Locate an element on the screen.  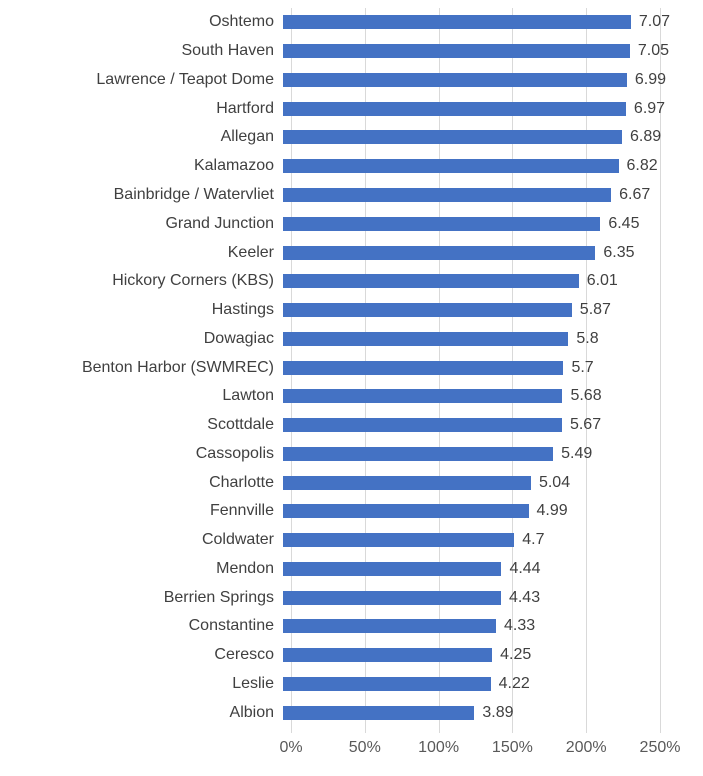
category-label: Hastings is located at coordinates (242, 310).